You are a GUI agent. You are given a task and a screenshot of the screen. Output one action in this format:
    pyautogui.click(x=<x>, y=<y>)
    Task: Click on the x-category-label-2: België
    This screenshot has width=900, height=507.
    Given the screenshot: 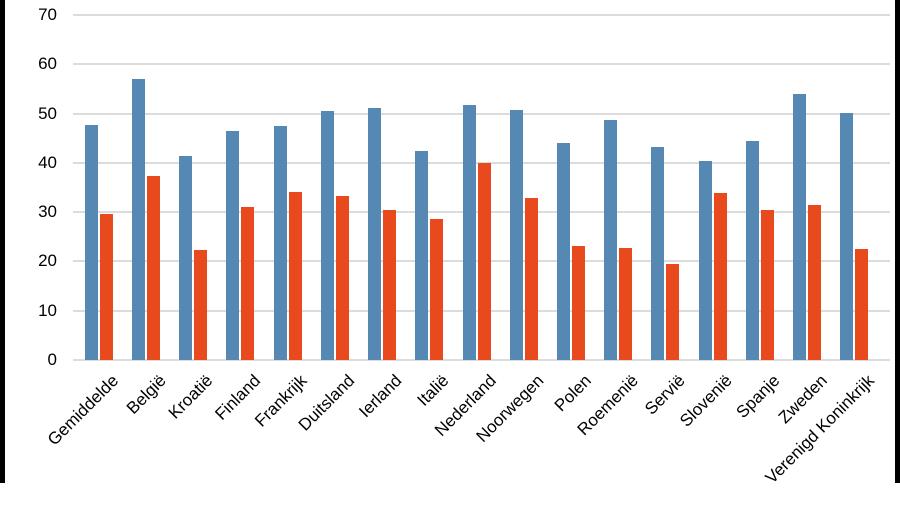 What is the action you would take?
    pyautogui.click(x=146, y=394)
    